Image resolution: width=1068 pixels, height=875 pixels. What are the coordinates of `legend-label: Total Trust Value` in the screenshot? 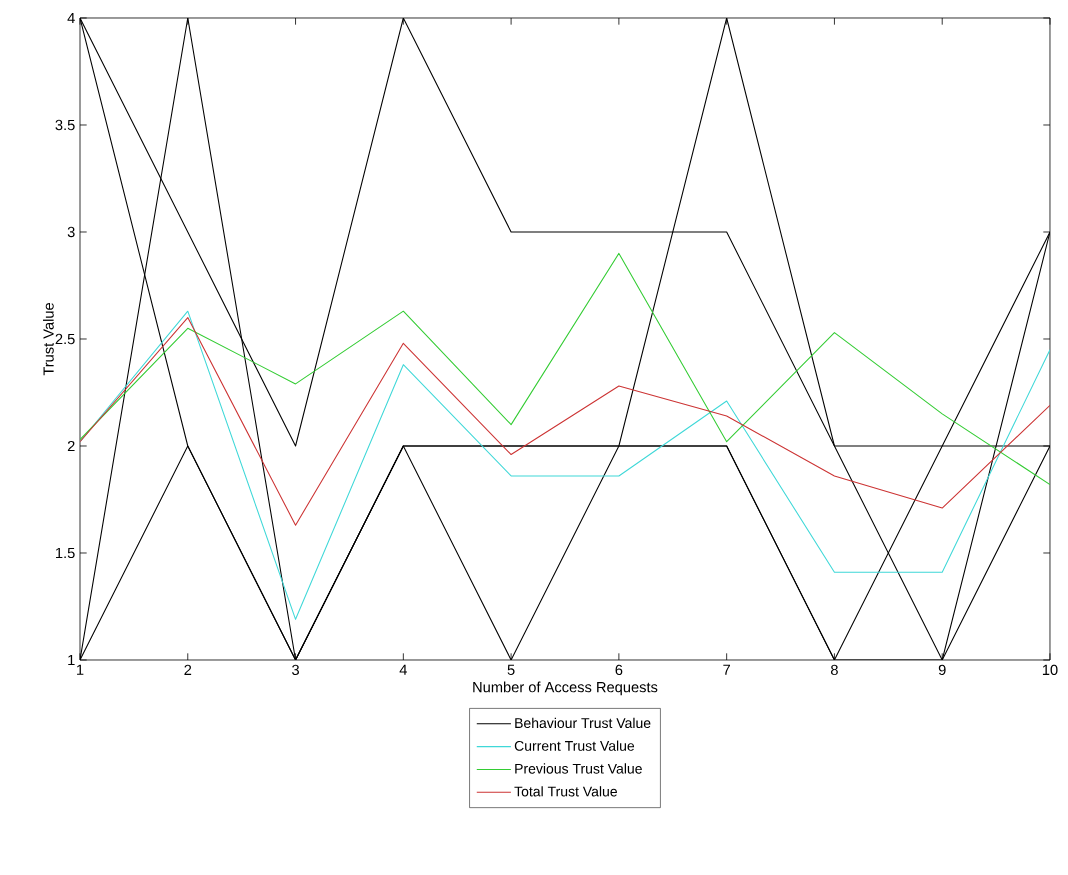 It's located at (565, 791).